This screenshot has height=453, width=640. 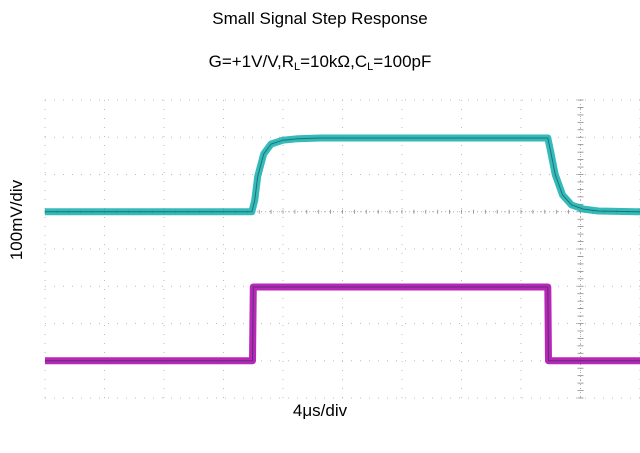 I want to click on subtitle-part2: =10kΩ,C, so click(x=334, y=61).